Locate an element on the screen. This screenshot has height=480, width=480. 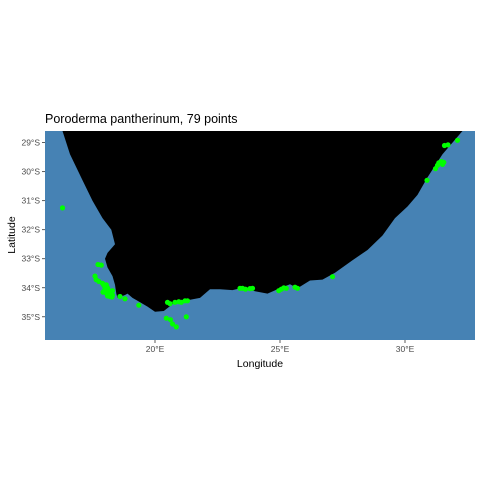
y-tick-label: 32°S is located at coordinates (30, 230).